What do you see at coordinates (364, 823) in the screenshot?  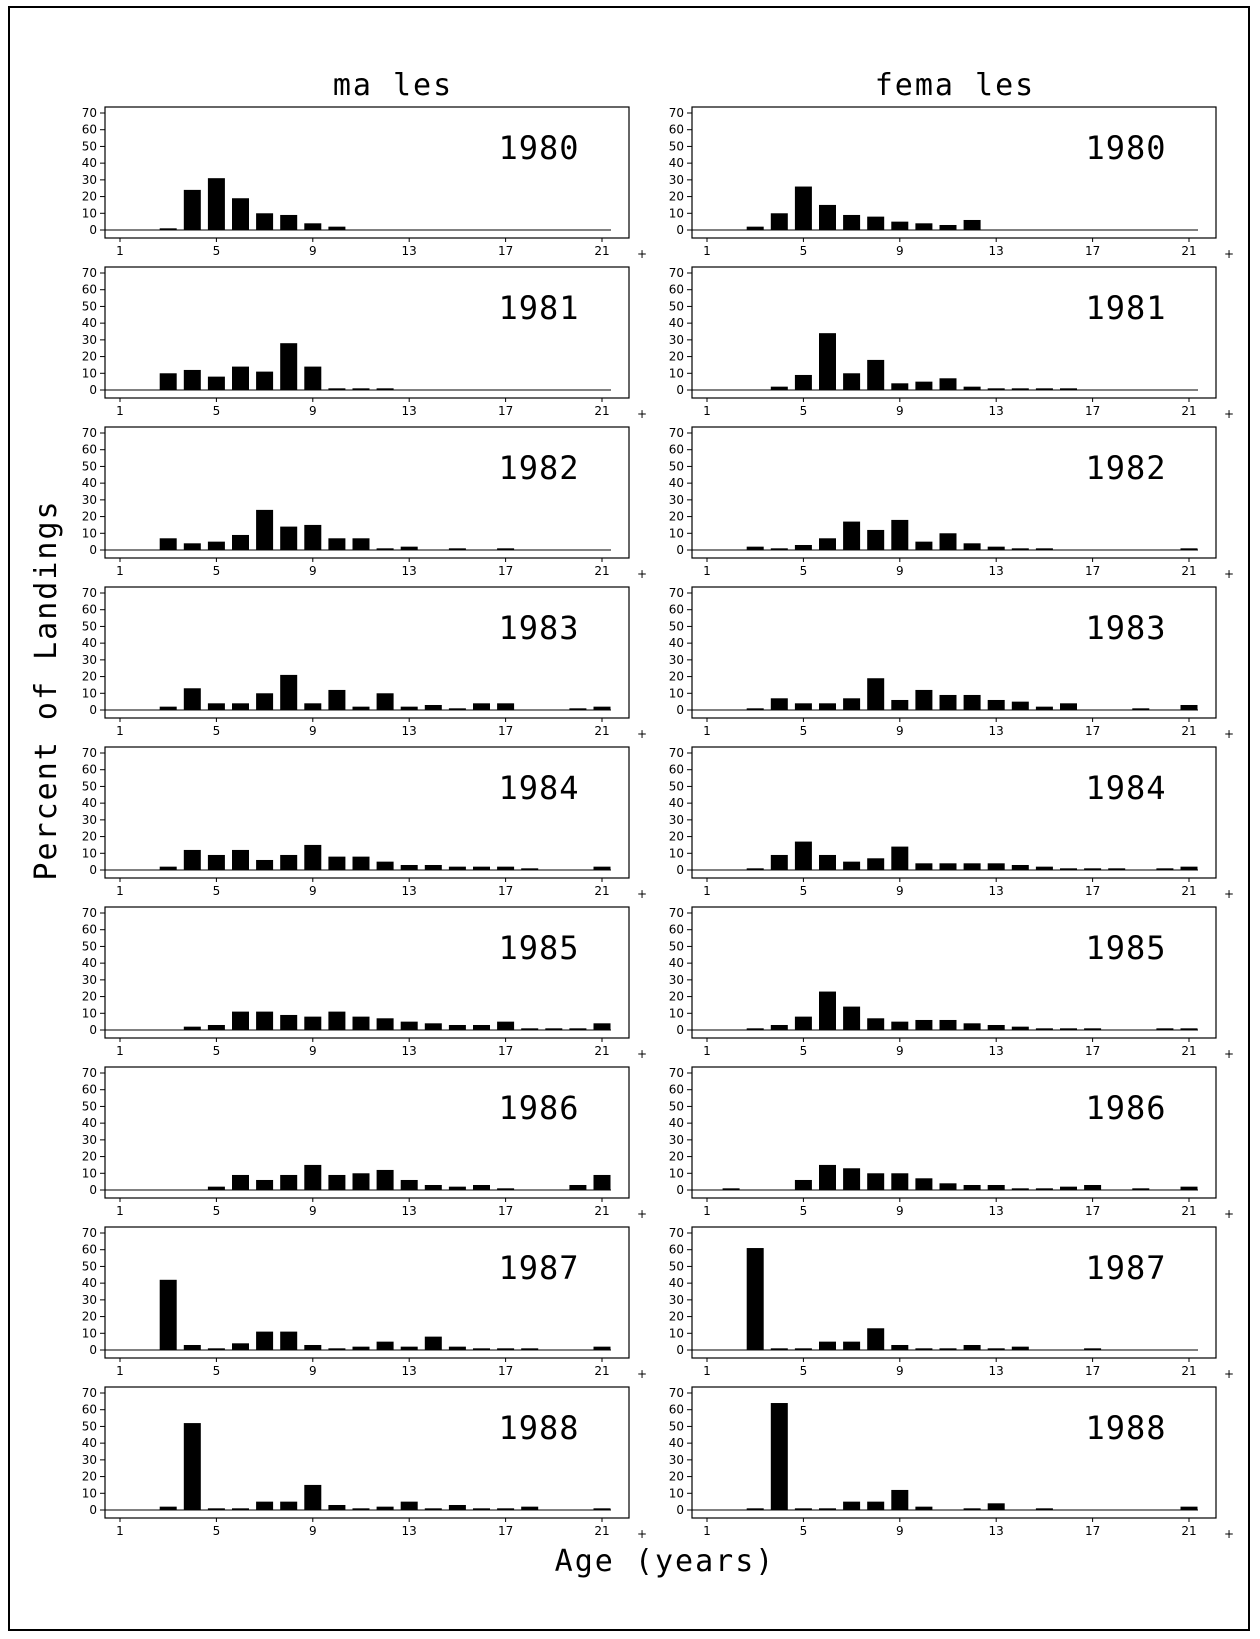 I see `panel-males-1984: 0 10 20 30 40 50 60 70 1 5 9 13 17 21 +1984` at bounding box center [364, 823].